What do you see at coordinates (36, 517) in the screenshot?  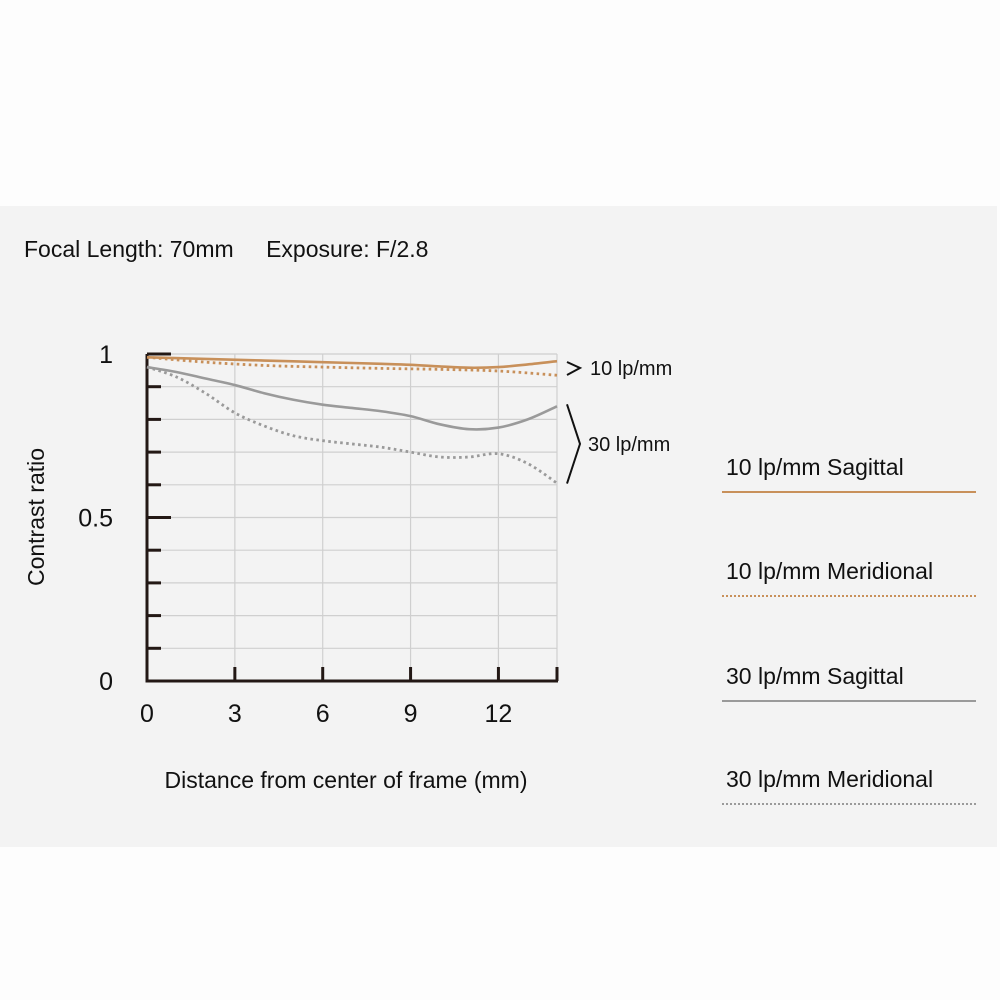 I see `y-axis-label: Contrast ratio` at bounding box center [36, 517].